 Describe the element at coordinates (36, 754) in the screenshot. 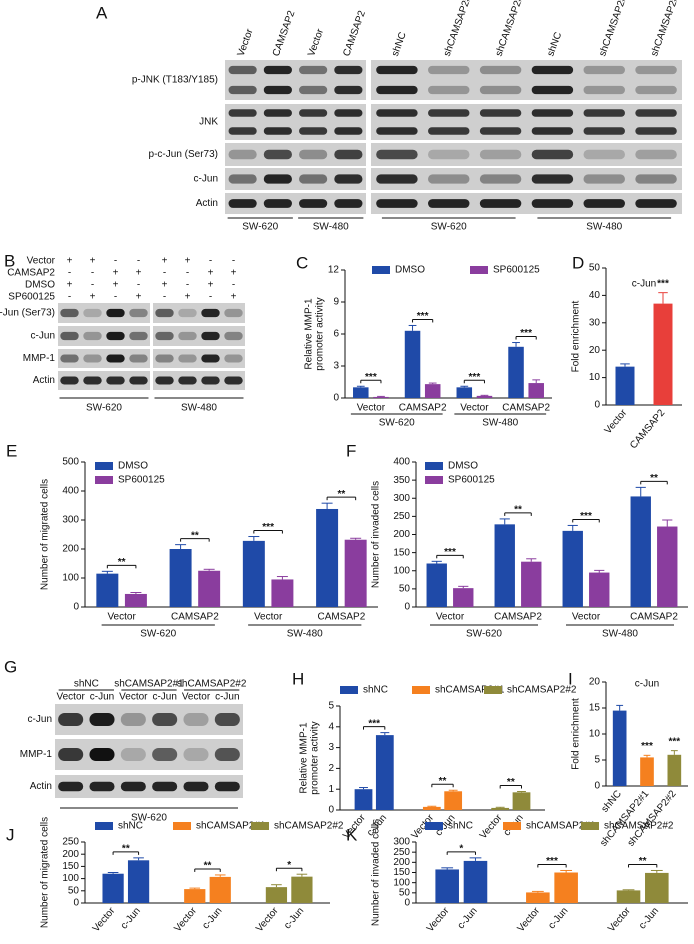

I see `row-label: MMP-1` at that location.